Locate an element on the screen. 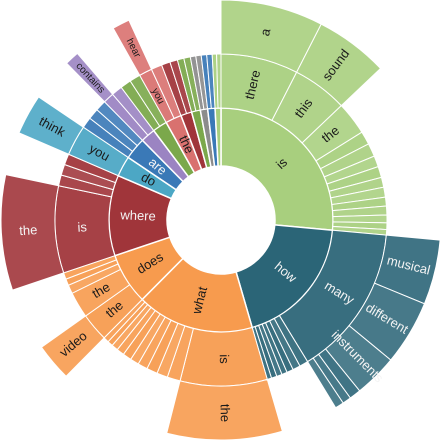 This screenshot has height=440, width=442. segment-the-72-label: the is located at coordinates (186, 144).